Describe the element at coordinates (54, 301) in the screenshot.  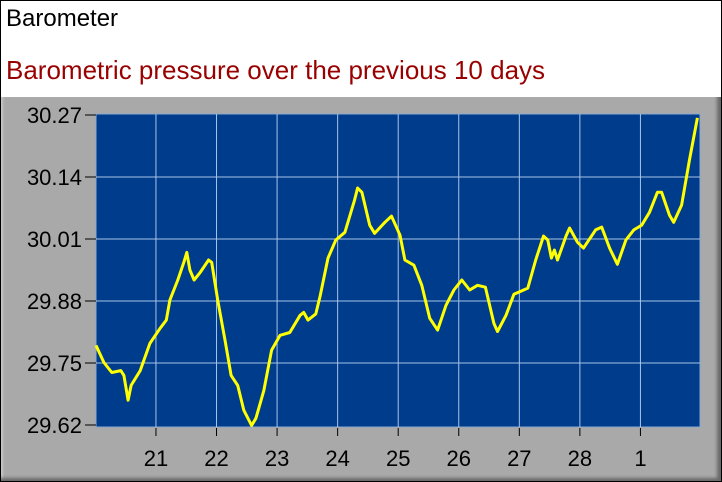
I see `y-tick-label: 29.88` at that location.